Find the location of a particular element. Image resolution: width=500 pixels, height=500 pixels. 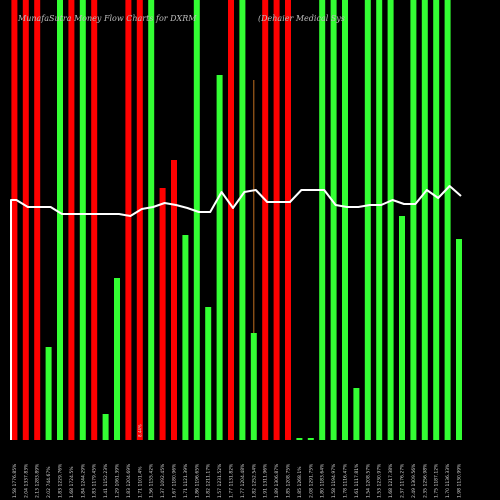

x-tick-label-1: 2.04 1337.83% is located at coordinates (26, 480).